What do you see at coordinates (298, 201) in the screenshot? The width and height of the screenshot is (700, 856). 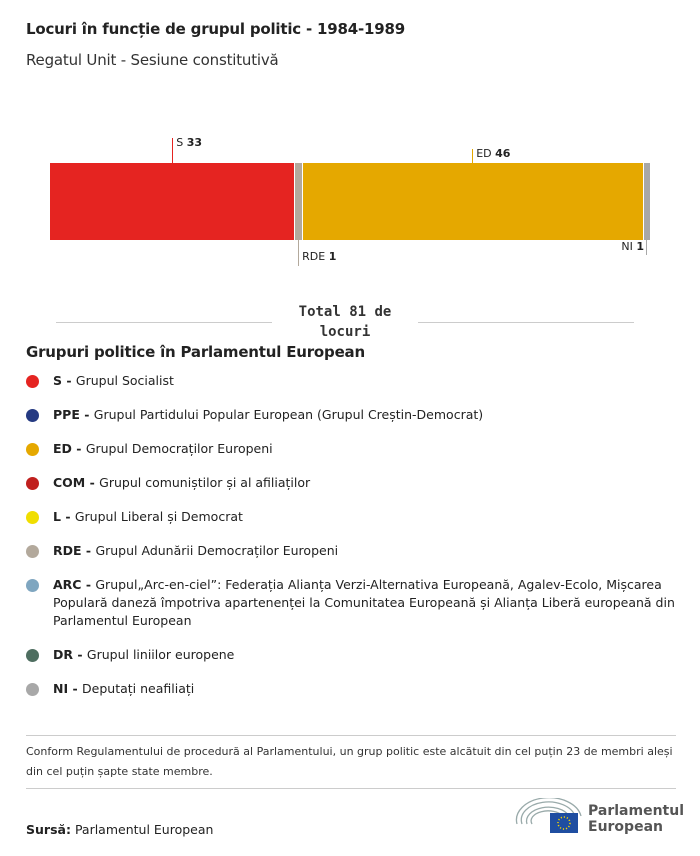 I see `bar-segment-rde` at bounding box center [298, 201].